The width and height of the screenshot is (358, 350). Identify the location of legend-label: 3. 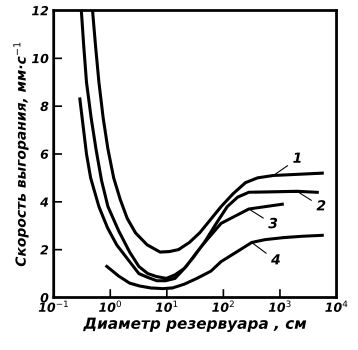
(273, 223).